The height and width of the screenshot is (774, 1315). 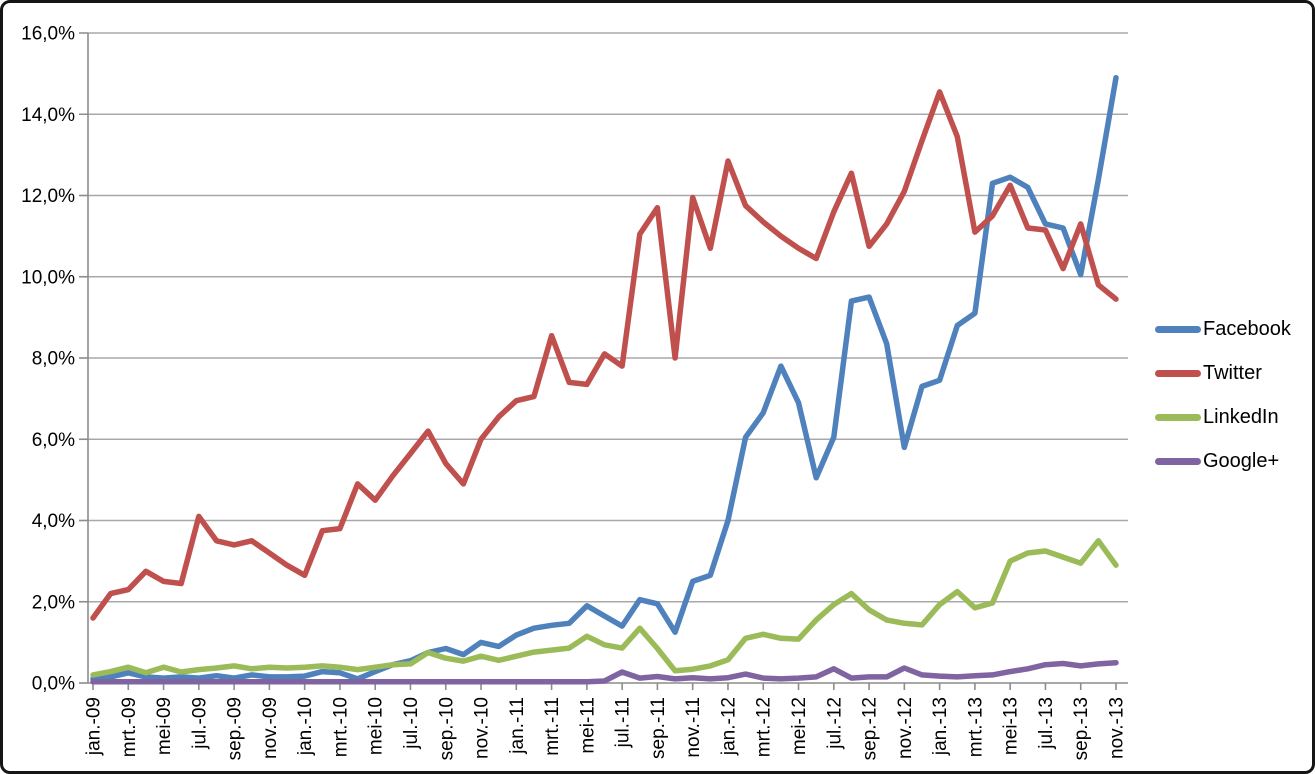 I want to click on x-tick-label: jul.-13, so click(x=1046, y=723).